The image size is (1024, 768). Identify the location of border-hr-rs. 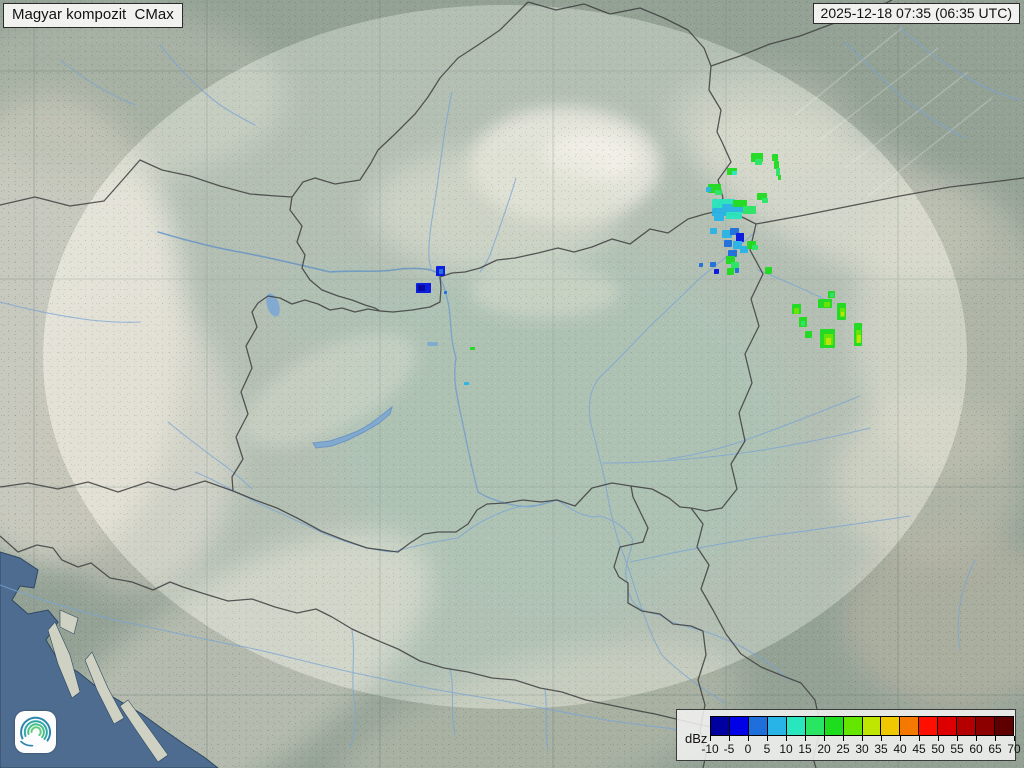
(658, 558).